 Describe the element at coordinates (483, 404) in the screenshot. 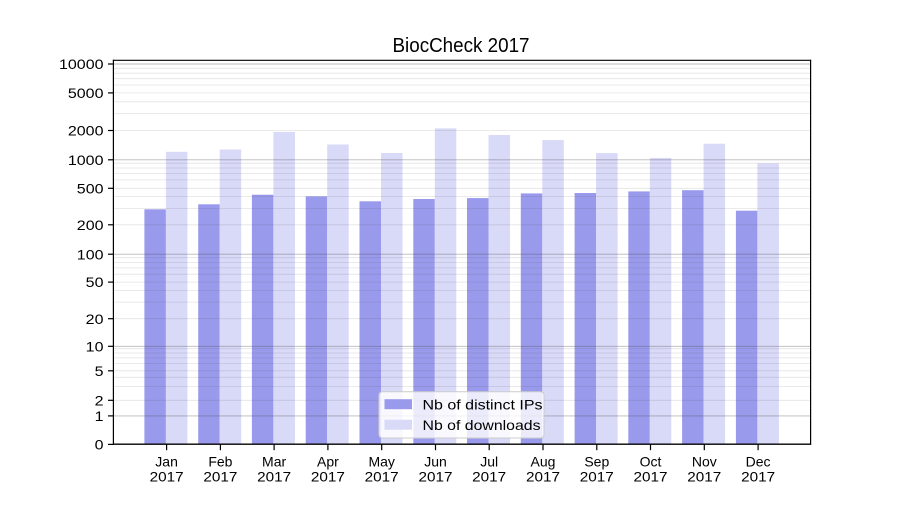

I see `svg-text: Nb of distinct IPs` at that location.